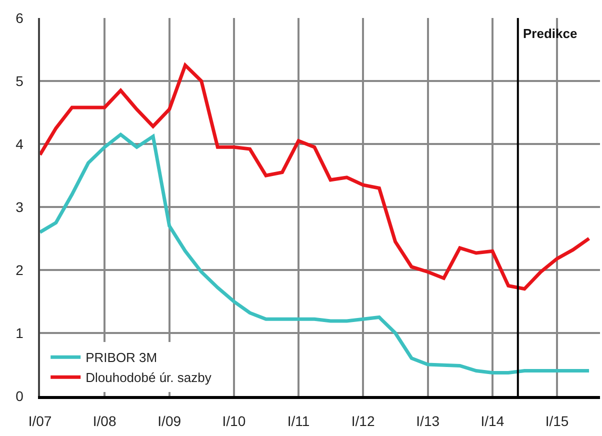 Image resolution: width=602 pixels, height=436 pixels. I want to click on y-tick-label: 2, so click(20, 270).